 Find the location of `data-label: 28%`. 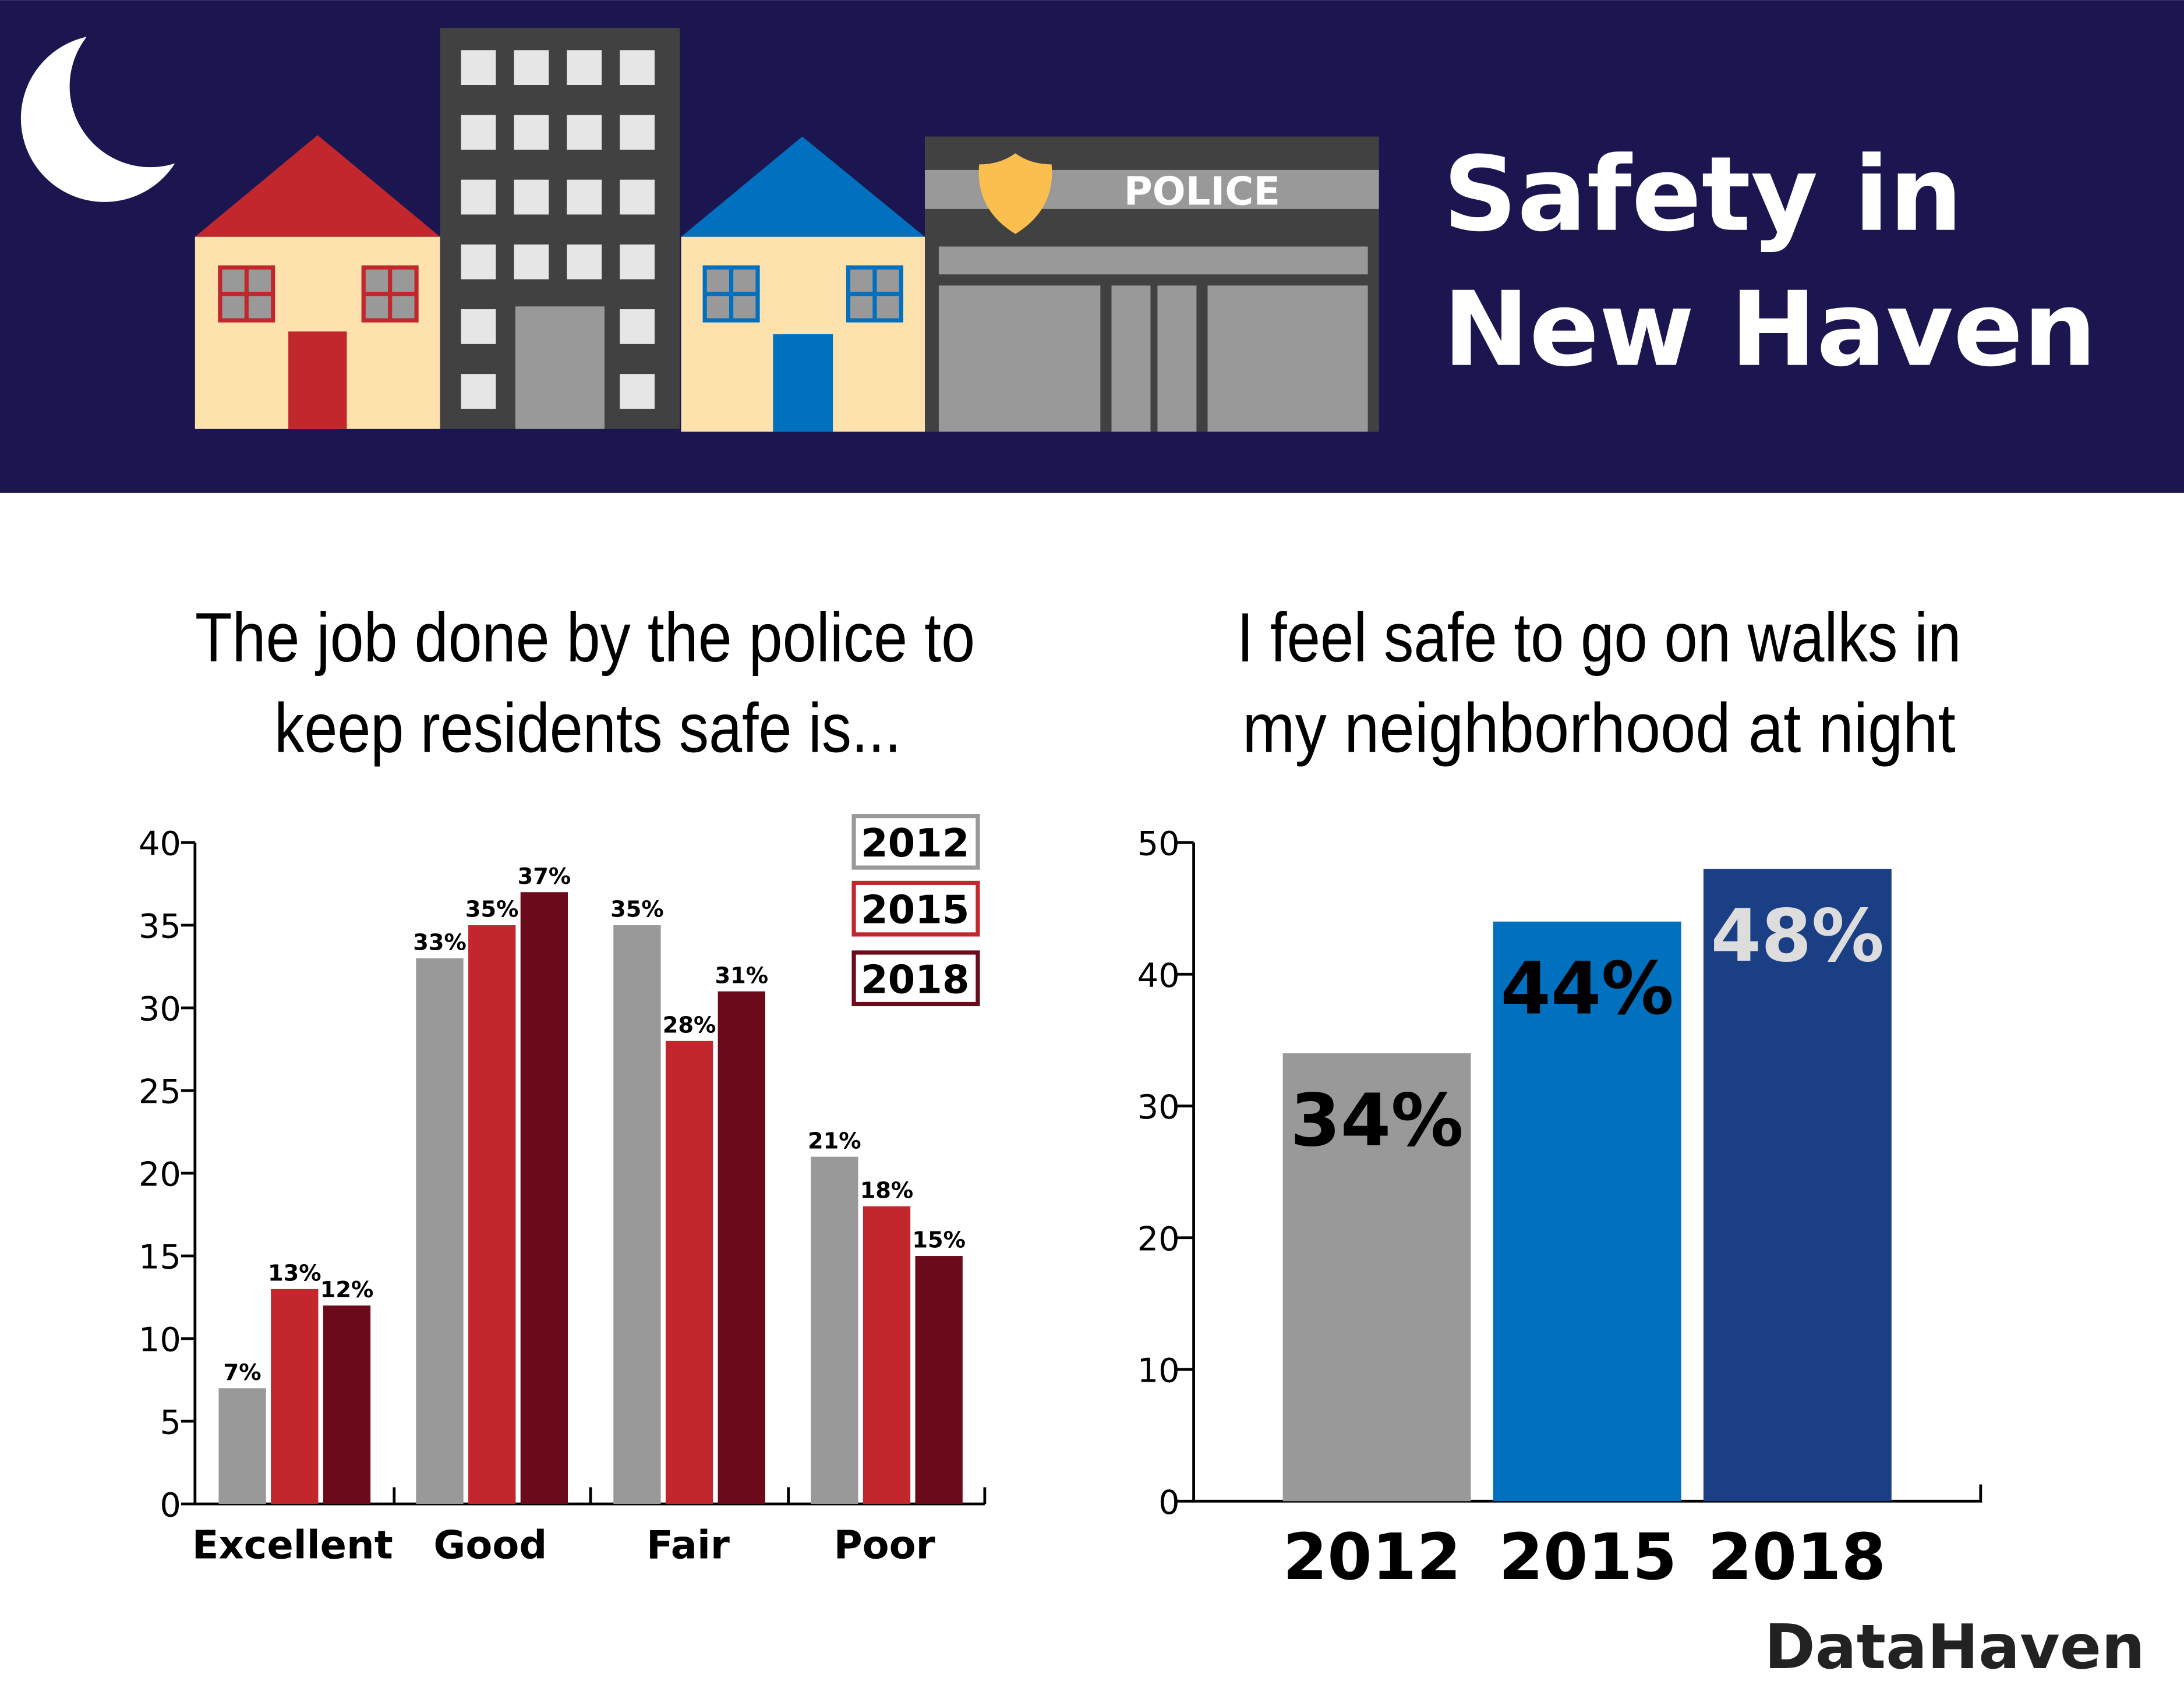

data-label: 28% is located at coordinates (689, 1025).